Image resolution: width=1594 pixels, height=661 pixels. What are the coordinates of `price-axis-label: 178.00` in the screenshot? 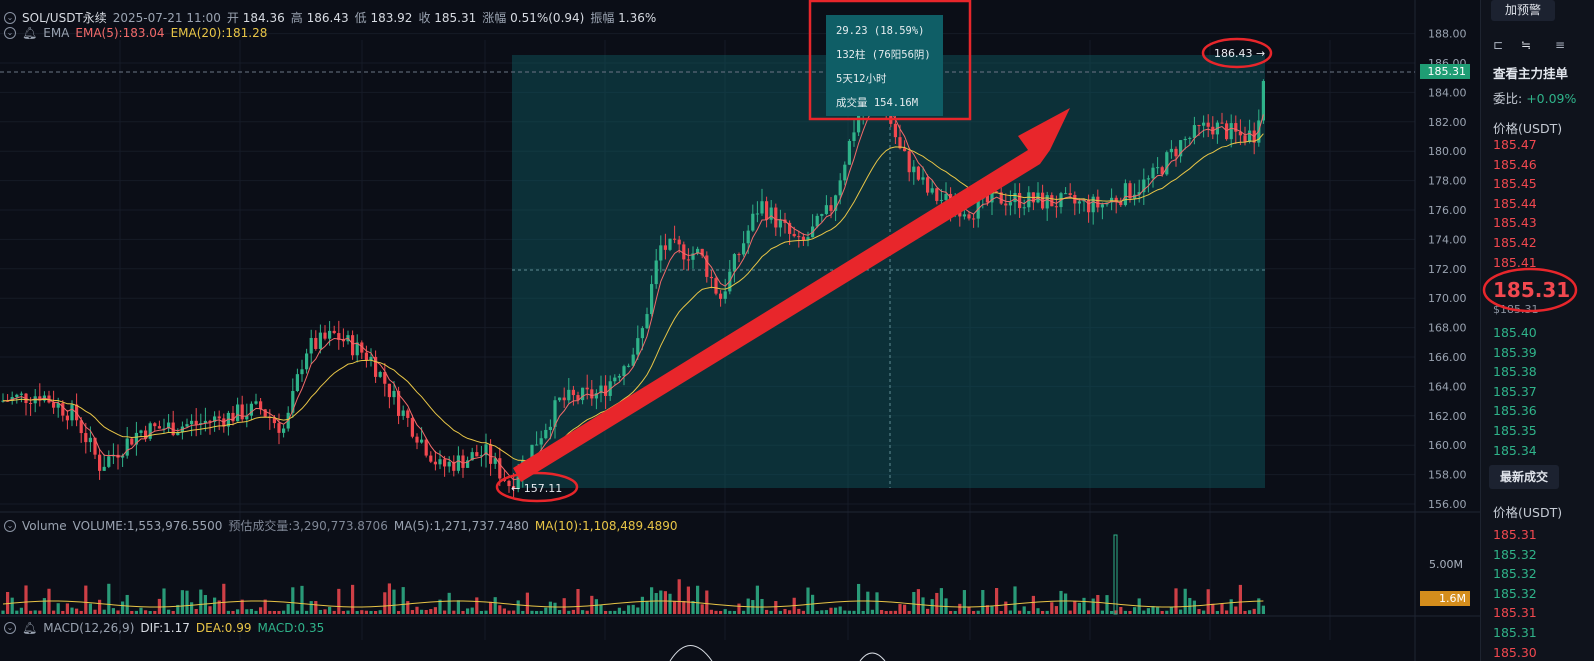 It's located at (1447, 181).